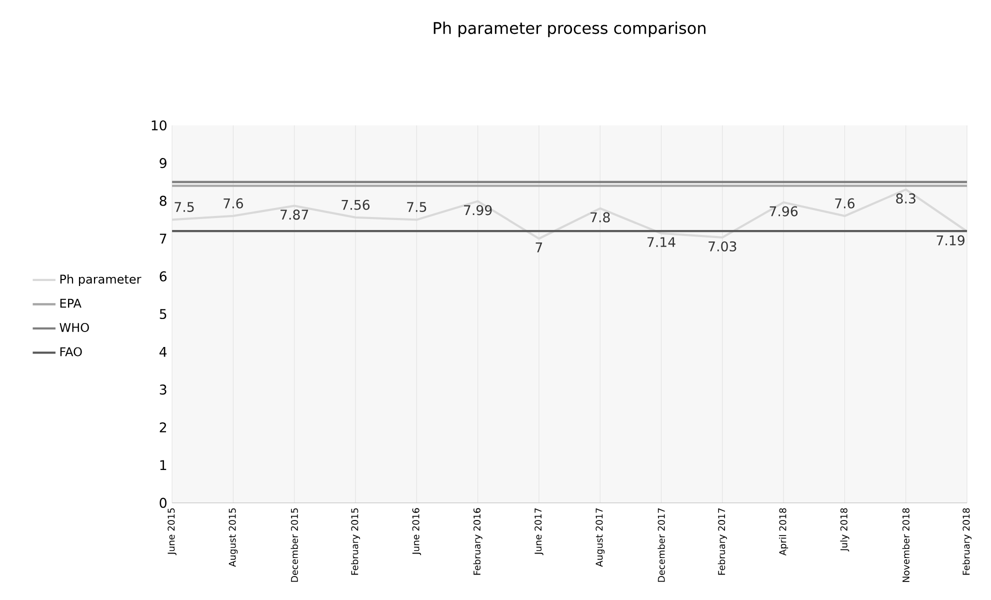 Image resolution: width=991 pixels, height=600 pixels. What do you see at coordinates (163, 276) in the screenshot?
I see `y-tick-label: 6` at bounding box center [163, 276].